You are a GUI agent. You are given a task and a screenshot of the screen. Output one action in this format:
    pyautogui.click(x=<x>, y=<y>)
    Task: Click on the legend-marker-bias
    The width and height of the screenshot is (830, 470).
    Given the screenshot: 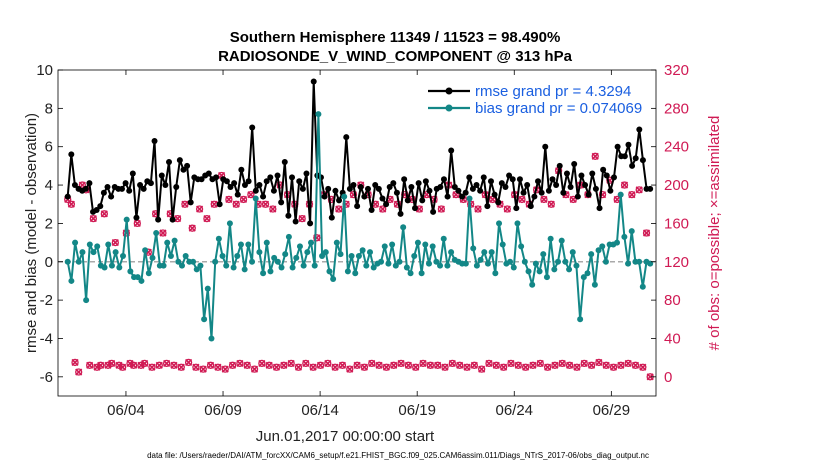 What is the action you would take?
    pyautogui.click(x=449, y=108)
    